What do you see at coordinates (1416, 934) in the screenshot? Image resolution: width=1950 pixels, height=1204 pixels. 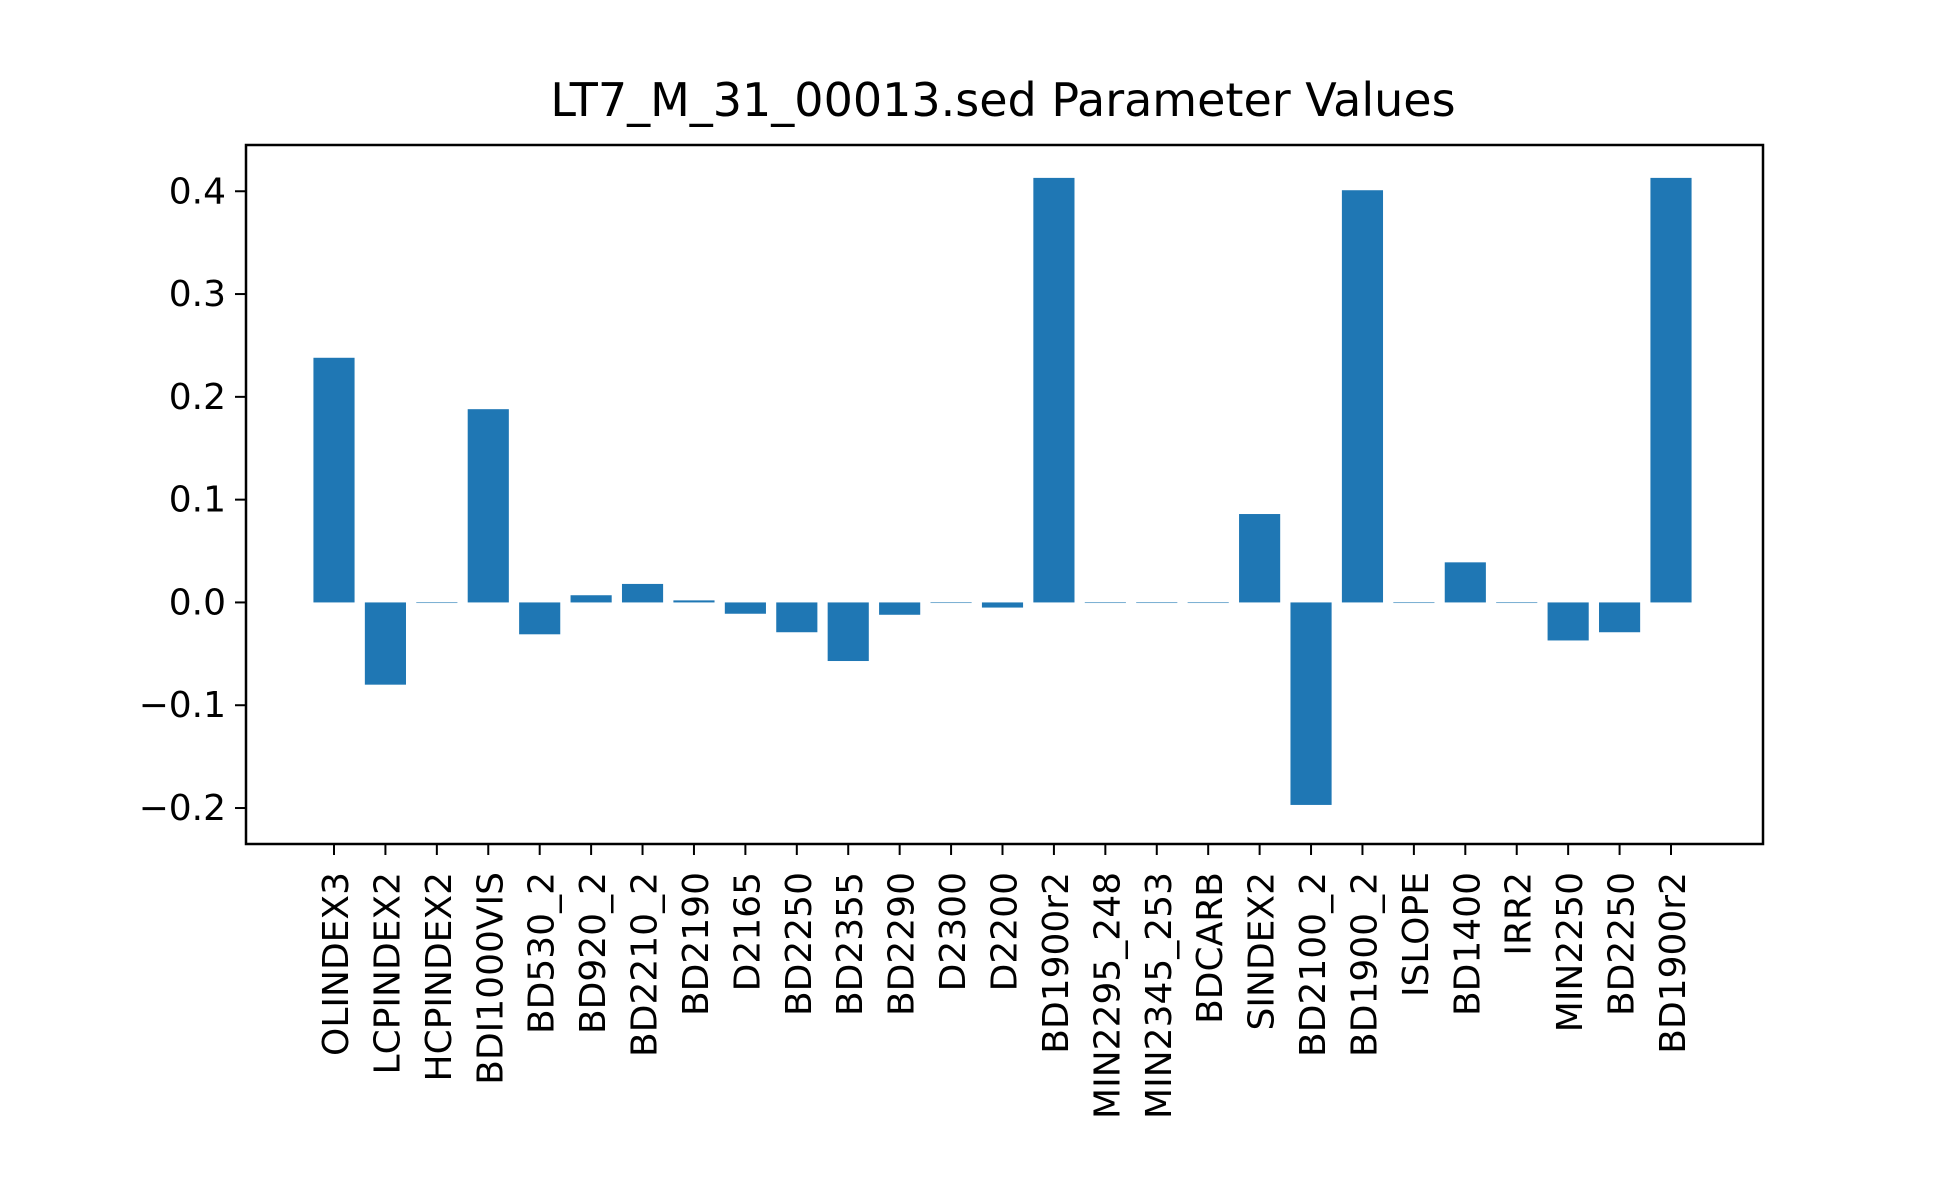 I see `x-tick-label: ISLOPE` at bounding box center [1416, 934].